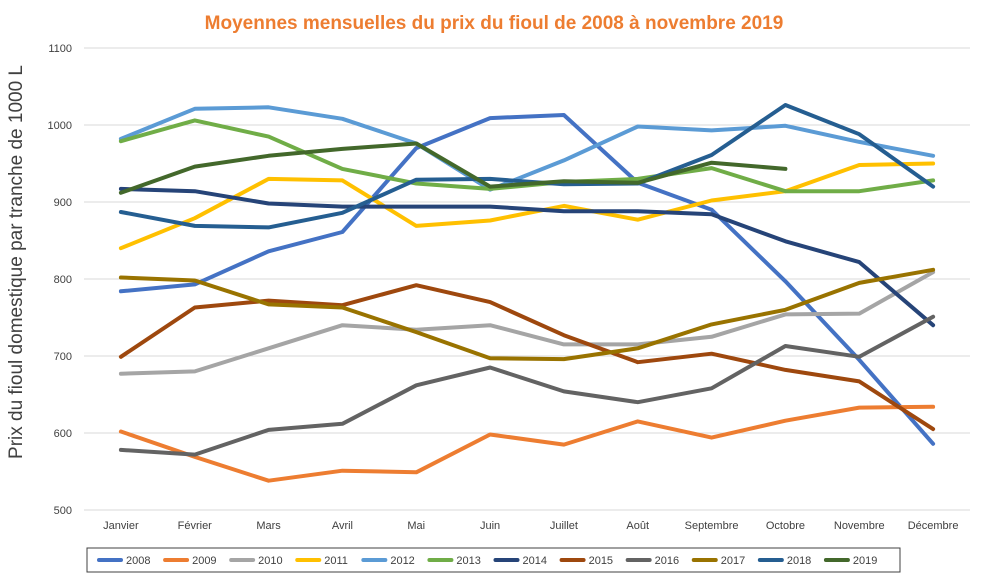  I want to click on legend-label: 2016, so click(667, 561).